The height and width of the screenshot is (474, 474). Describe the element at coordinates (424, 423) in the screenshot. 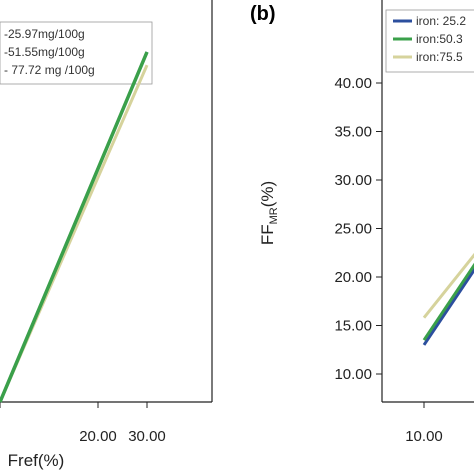

I see `panel-b-x-ticks: 10.00` at that location.